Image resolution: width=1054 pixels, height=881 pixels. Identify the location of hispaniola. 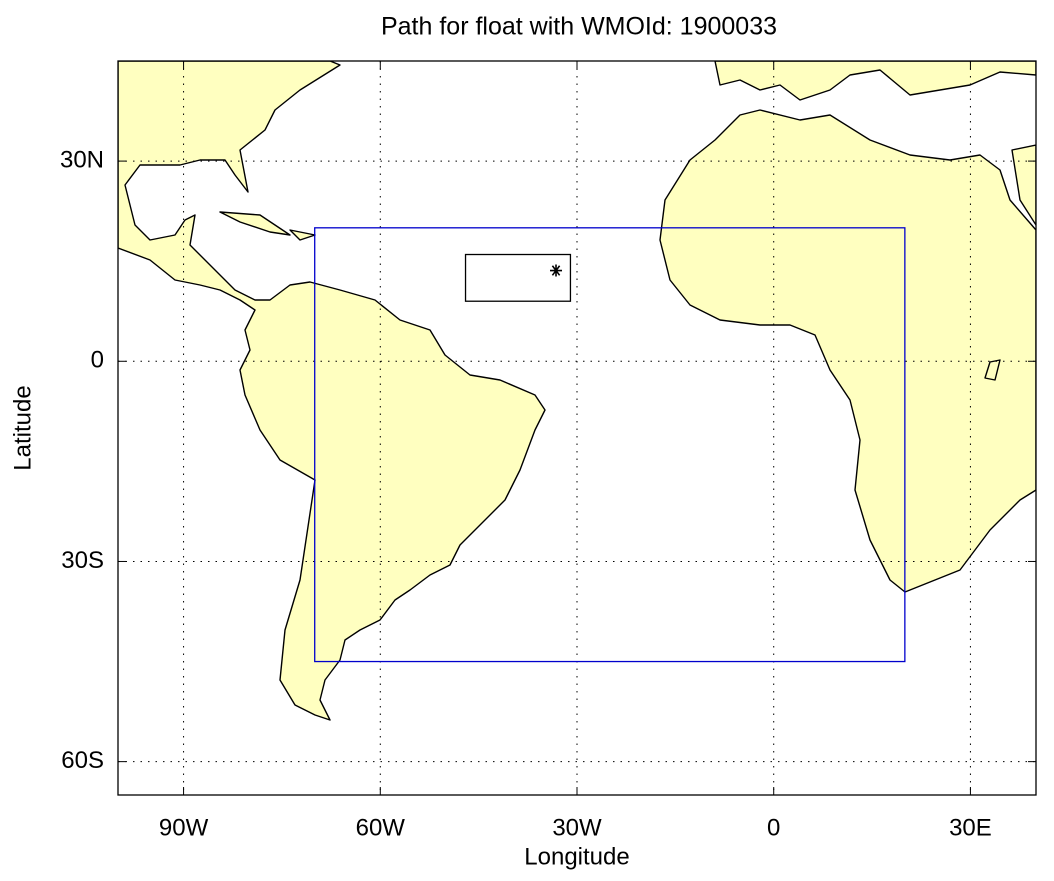
(302, 235).